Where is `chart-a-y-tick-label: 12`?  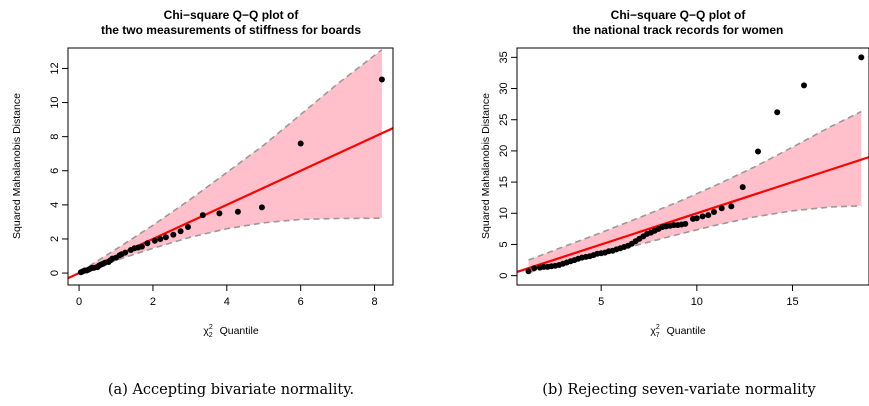
chart-a-y-tick-label: 12 is located at coordinates (55, 68).